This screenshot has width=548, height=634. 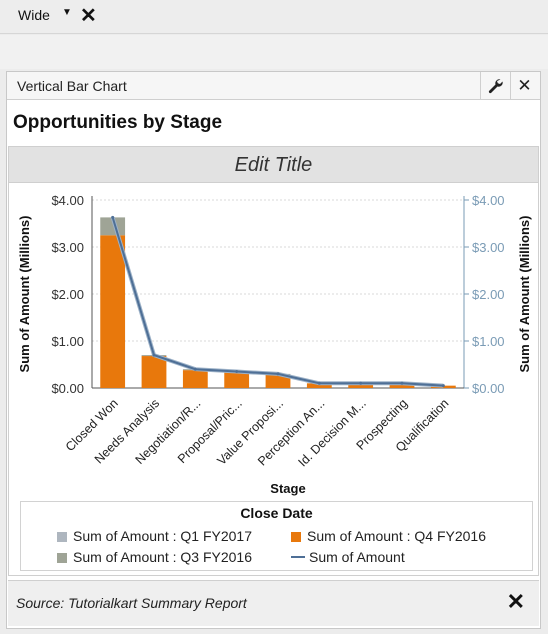 I want to click on legend-label: Sum of Amount : Q1 FY2017, so click(x=162, y=536).